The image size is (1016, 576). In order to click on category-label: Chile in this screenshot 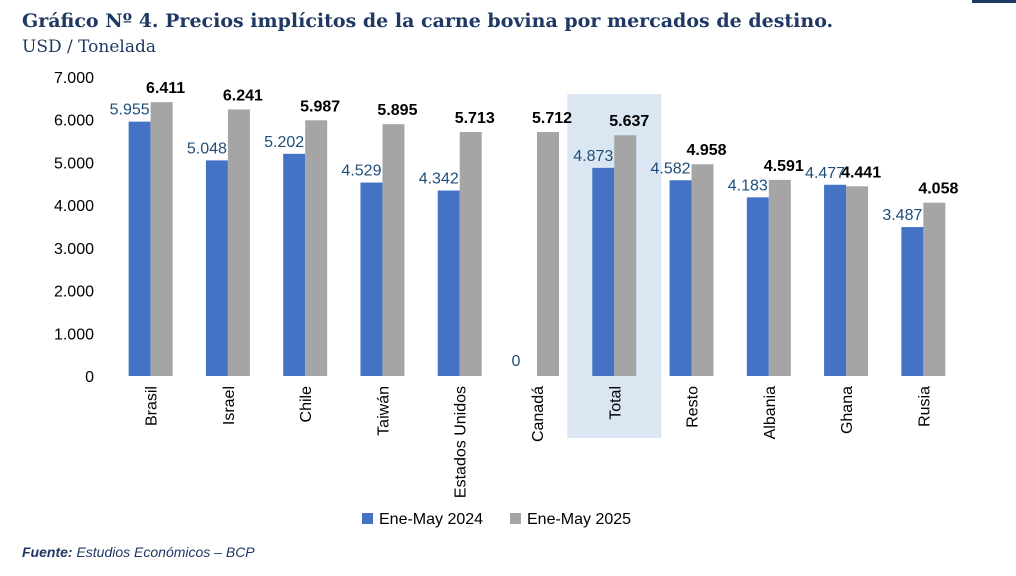, I will do `click(306, 404)`.